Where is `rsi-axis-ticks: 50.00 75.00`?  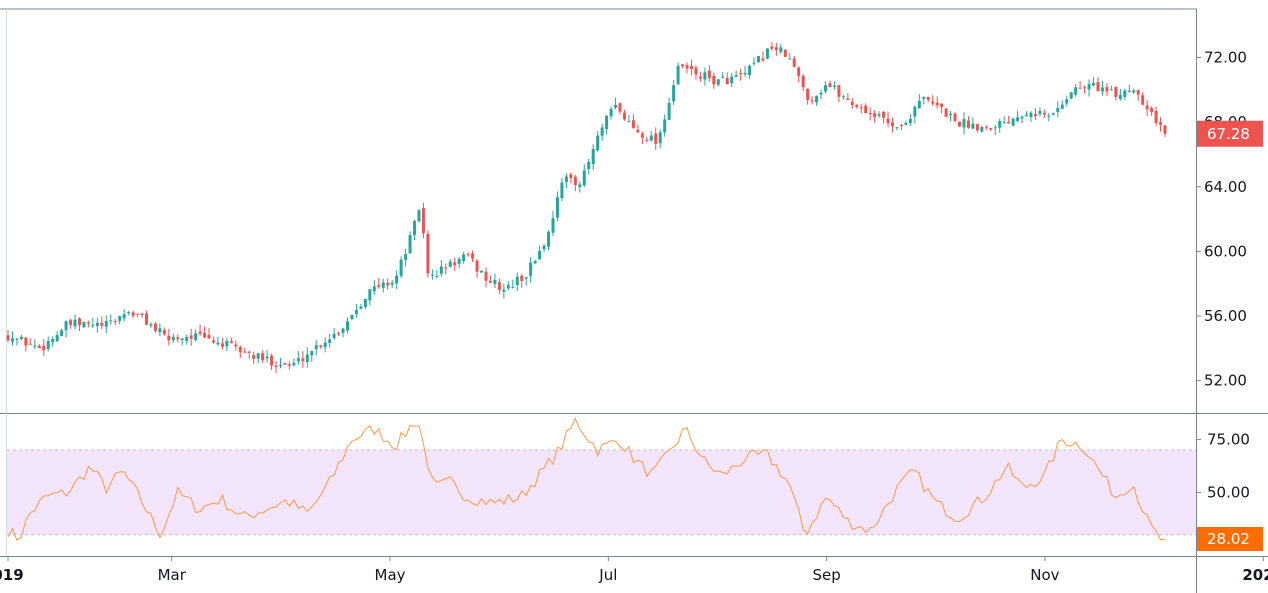 rsi-axis-ticks: 50.00 75.00 is located at coordinates (1223, 465).